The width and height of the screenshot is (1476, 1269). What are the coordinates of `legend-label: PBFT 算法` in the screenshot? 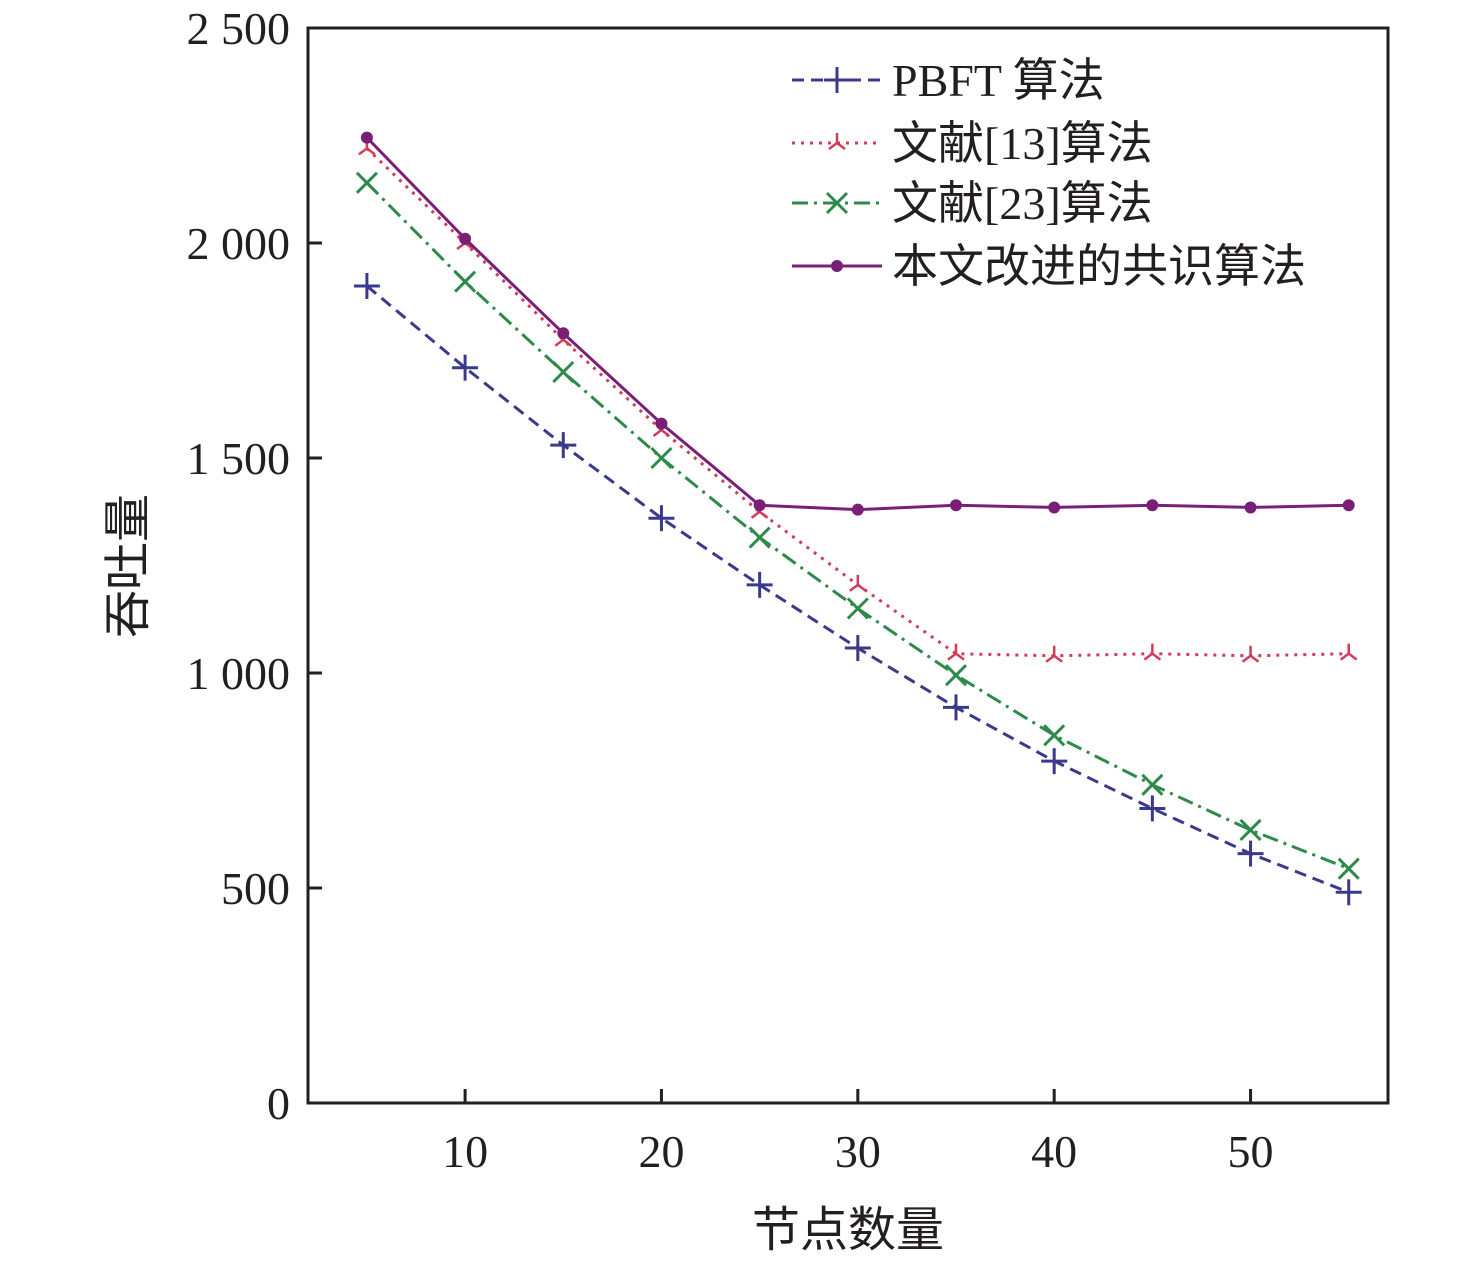 It's located at (998, 80).